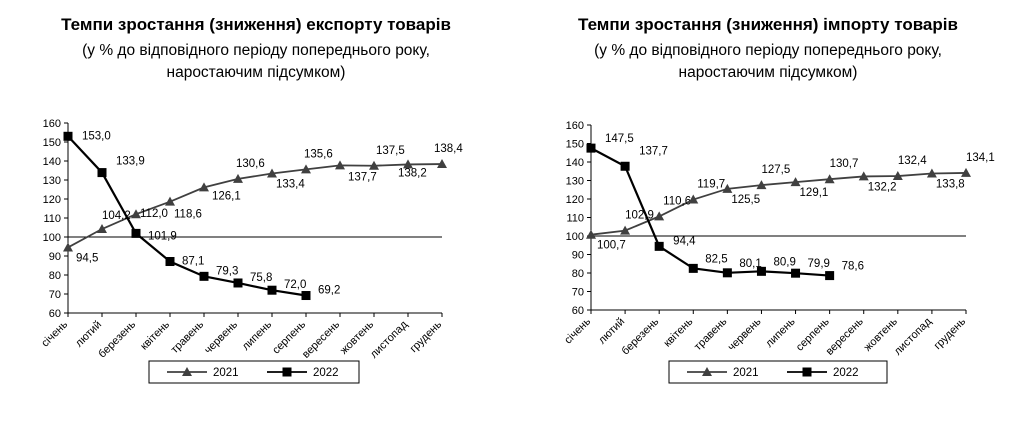  I want to click on import-series-2021-data-label: 102,9, so click(639, 216).